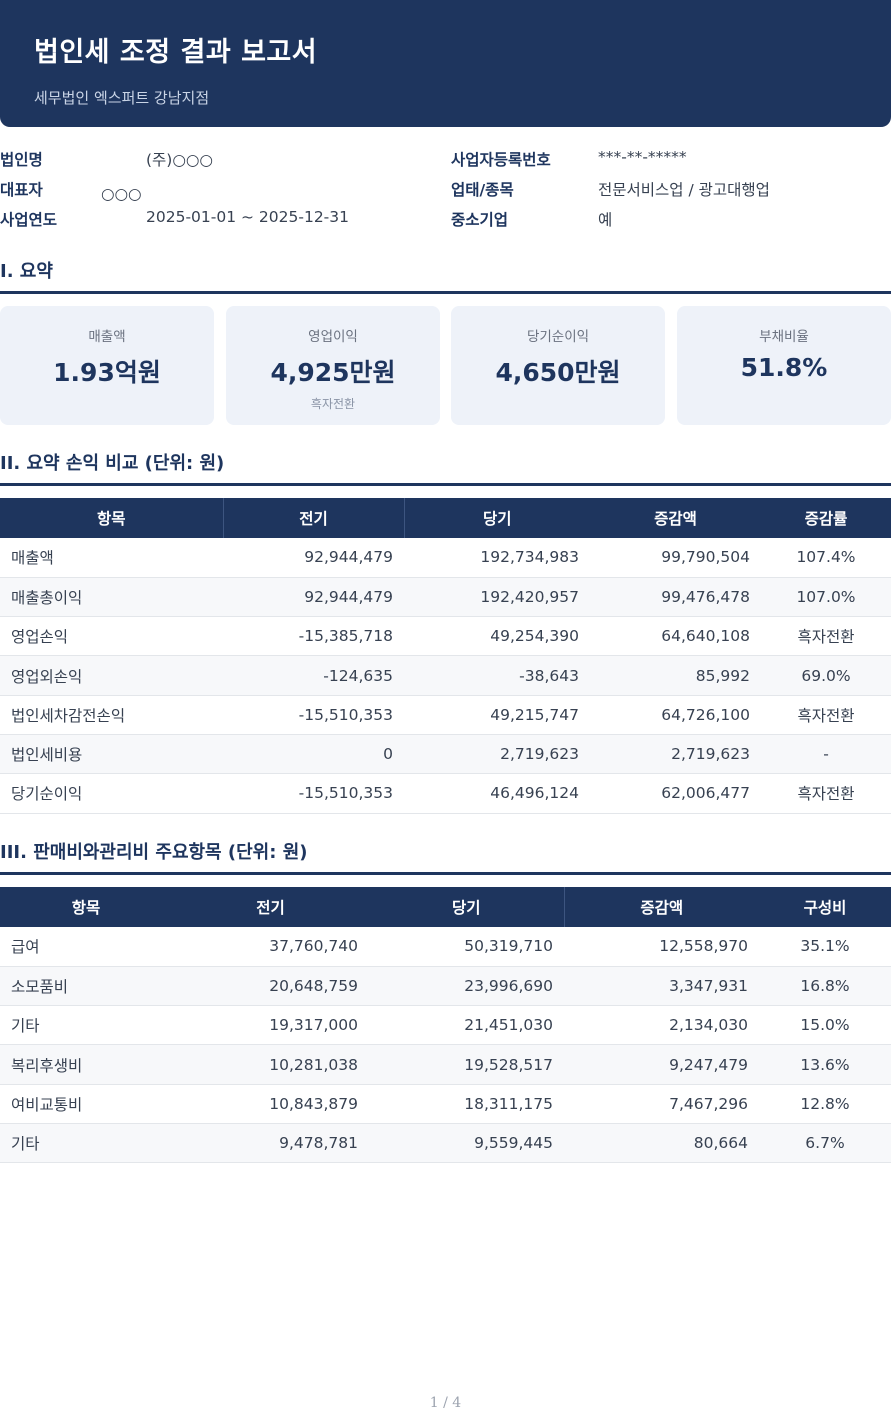 The image size is (891, 1413). Describe the element at coordinates (313, 636) in the screenshot. I see `prev-value: -15,385,718` at that location.